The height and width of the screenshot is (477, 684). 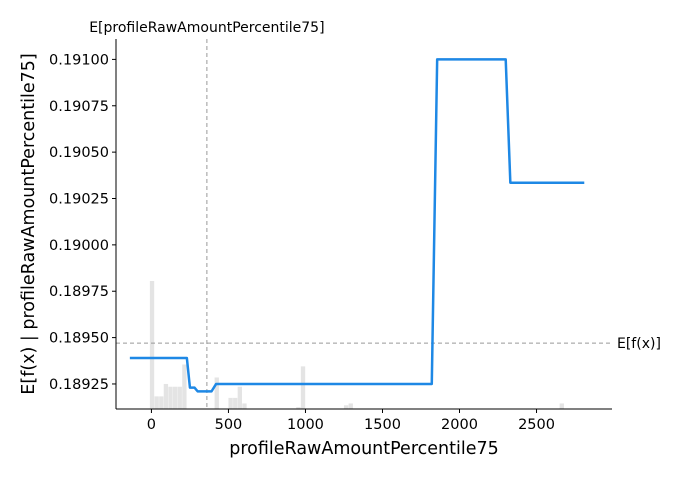 I want to click on y-tick-label: 0.19000, so click(x=79, y=246).